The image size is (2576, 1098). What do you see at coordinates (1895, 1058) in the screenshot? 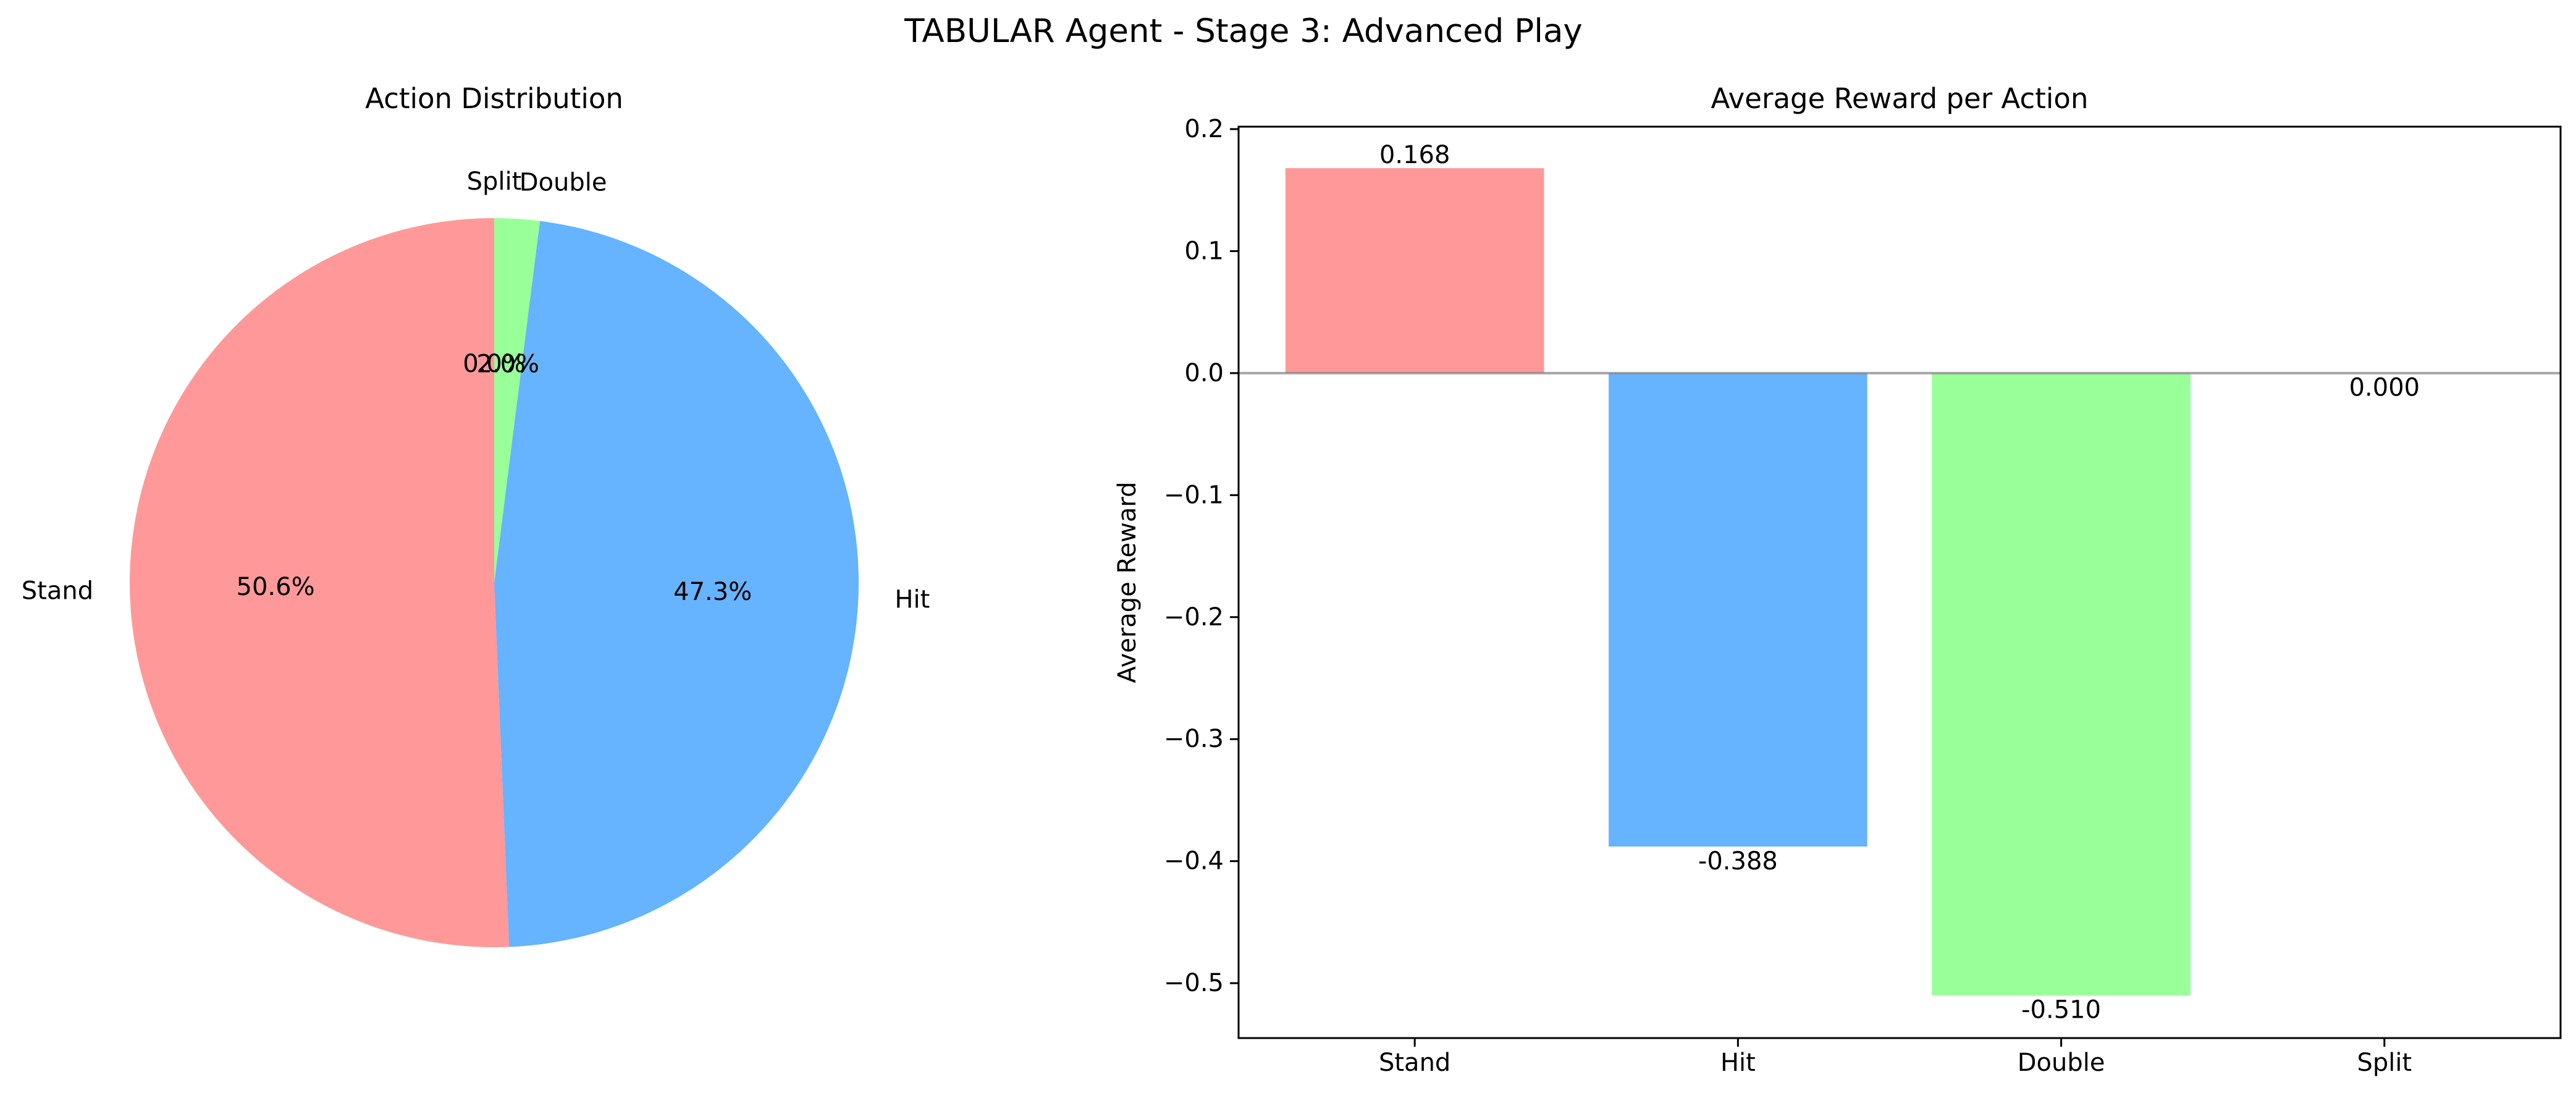
I see `x-axis: Stand Hit Double Split` at bounding box center [1895, 1058].